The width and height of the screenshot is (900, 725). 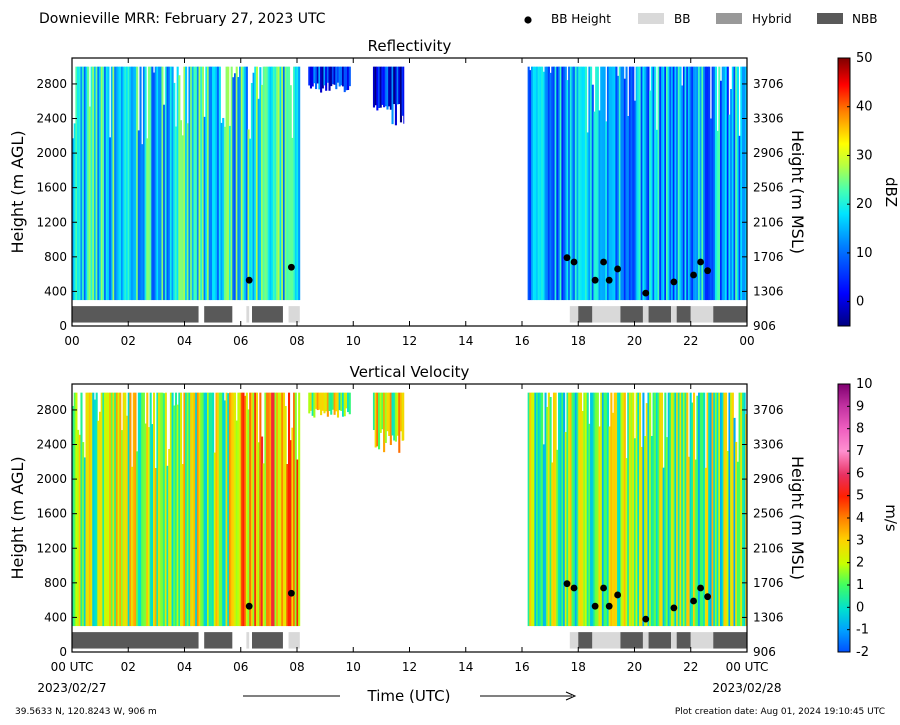 What do you see at coordinates (864, 204) in the screenshot?
I see `colorbar-tick-label: 20` at bounding box center [864, 204].